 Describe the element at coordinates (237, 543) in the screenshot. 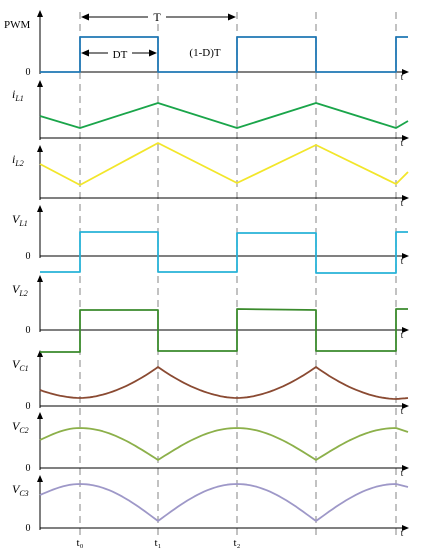

I see `t2-label: t₂` at that location.